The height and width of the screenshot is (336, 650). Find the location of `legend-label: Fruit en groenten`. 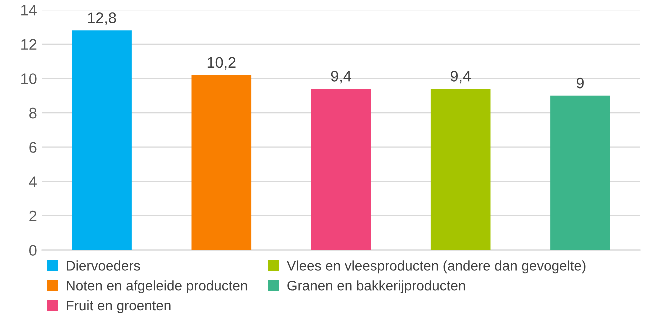

legend-label: Fruit en groenten is located at coordinates (119, 307).